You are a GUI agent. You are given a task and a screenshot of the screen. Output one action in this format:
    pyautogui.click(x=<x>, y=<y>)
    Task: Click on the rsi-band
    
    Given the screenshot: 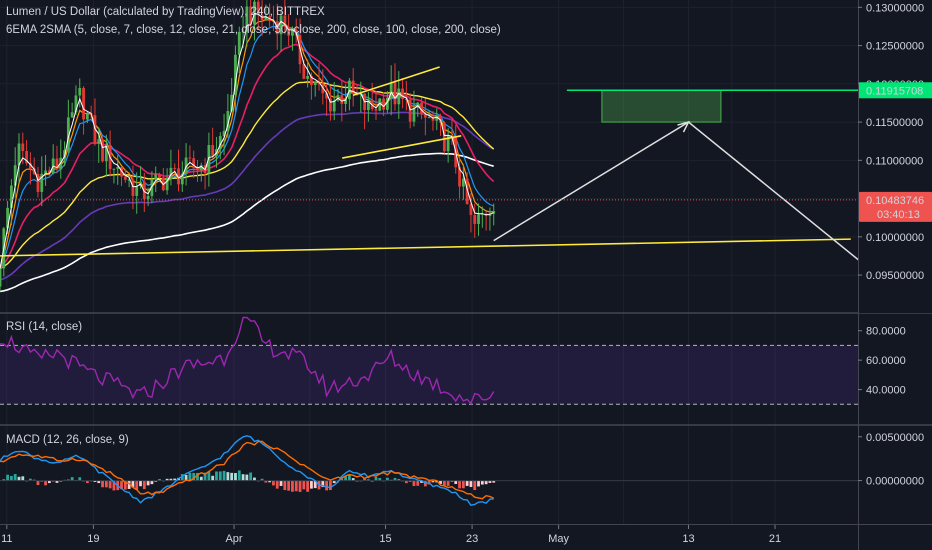 What is the action you would take?
    pyautogui.click(x=429, y=374)
    